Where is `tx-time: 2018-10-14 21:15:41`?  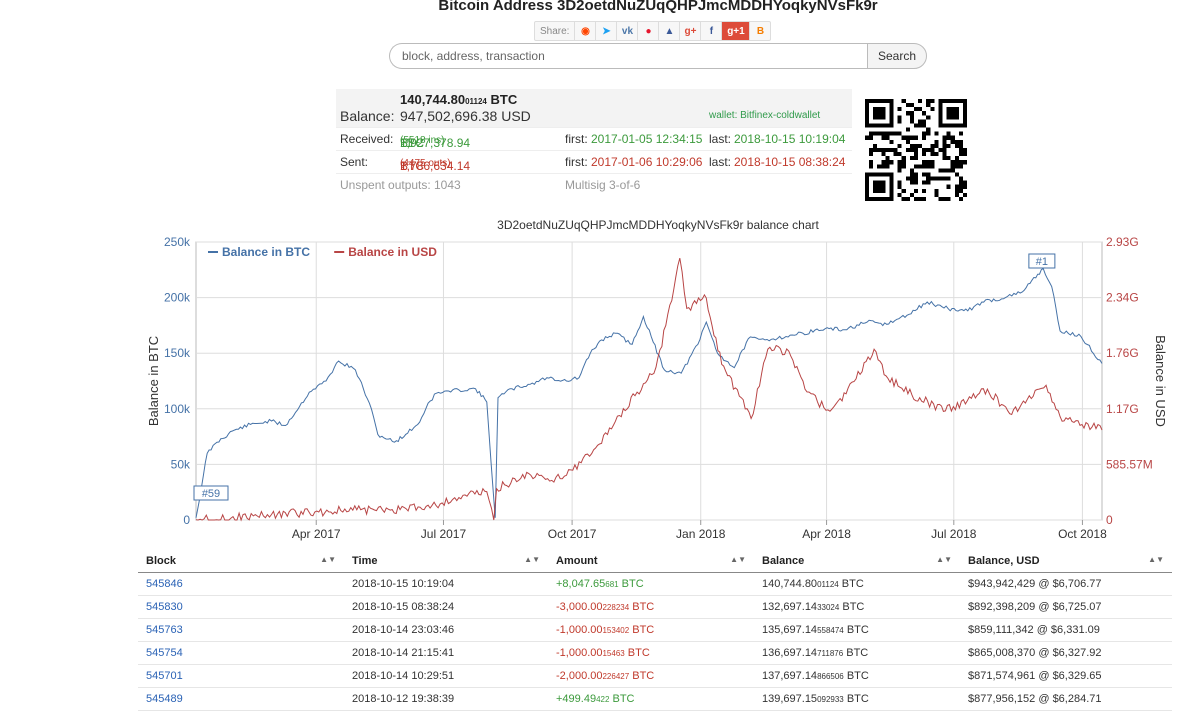
tx-time: 2018-10-14 21:15:41 is located at coordinates (446, 653).